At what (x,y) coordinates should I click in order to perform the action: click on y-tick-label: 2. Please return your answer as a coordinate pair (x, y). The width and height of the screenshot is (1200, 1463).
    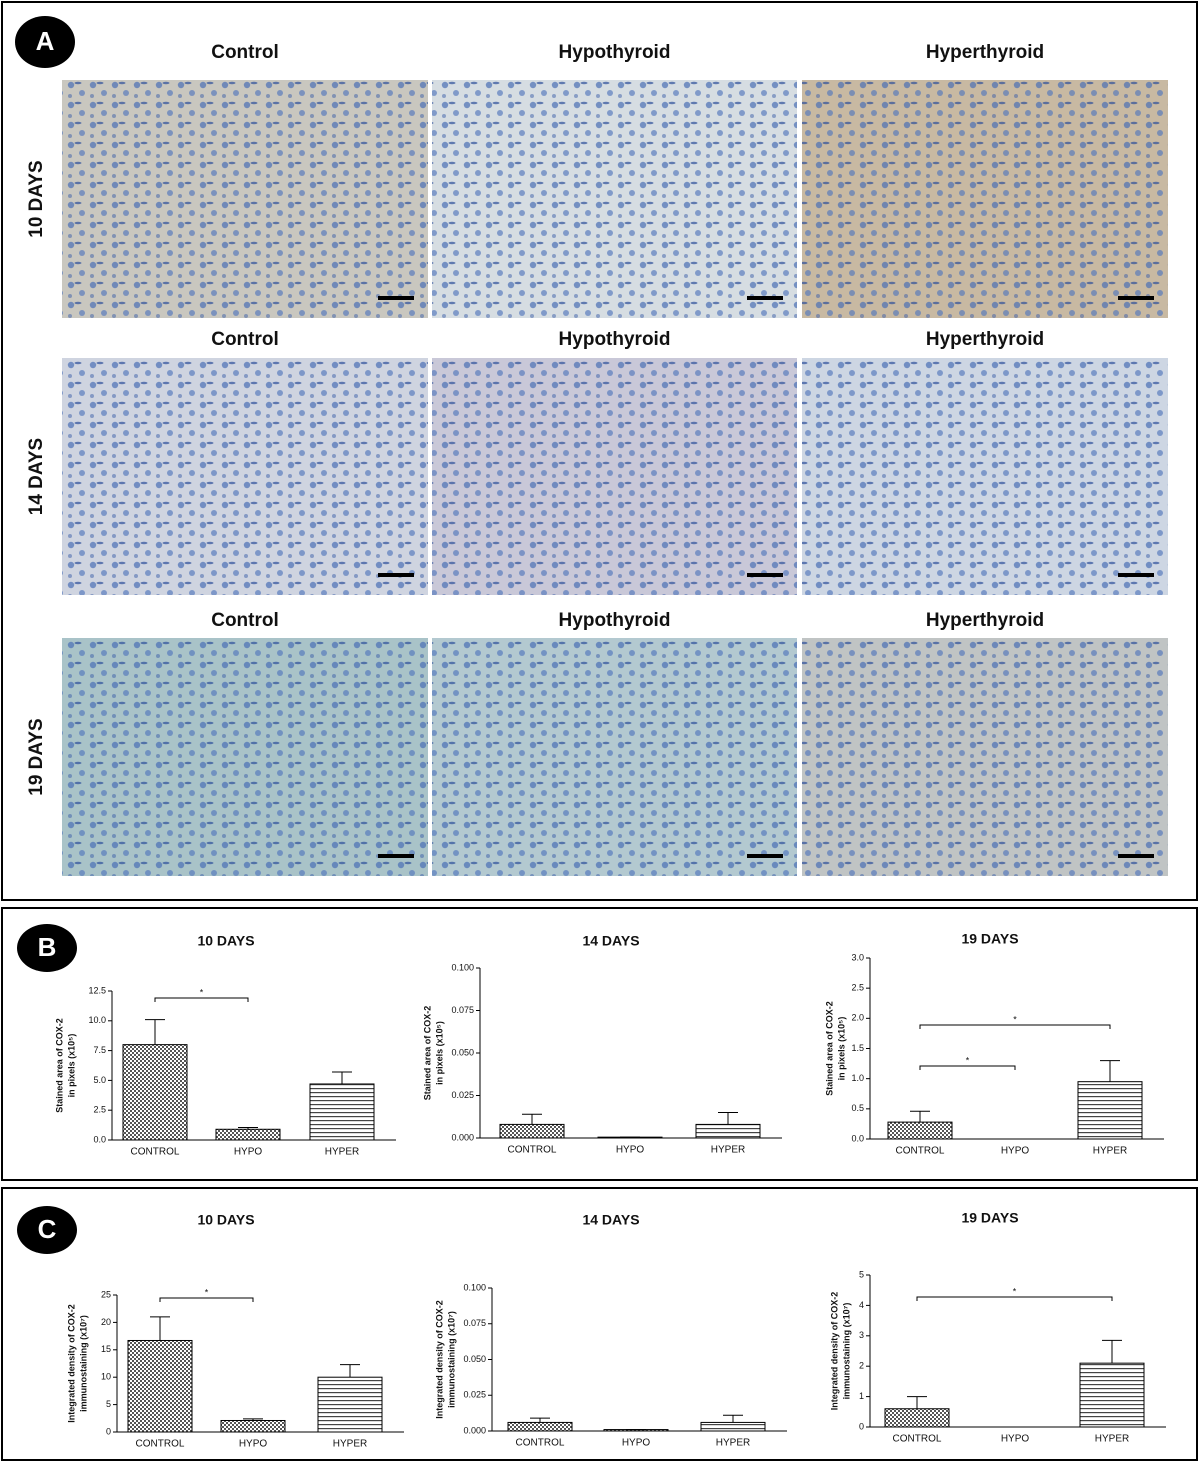
    Looking at the image, I should click on (861, 1366).